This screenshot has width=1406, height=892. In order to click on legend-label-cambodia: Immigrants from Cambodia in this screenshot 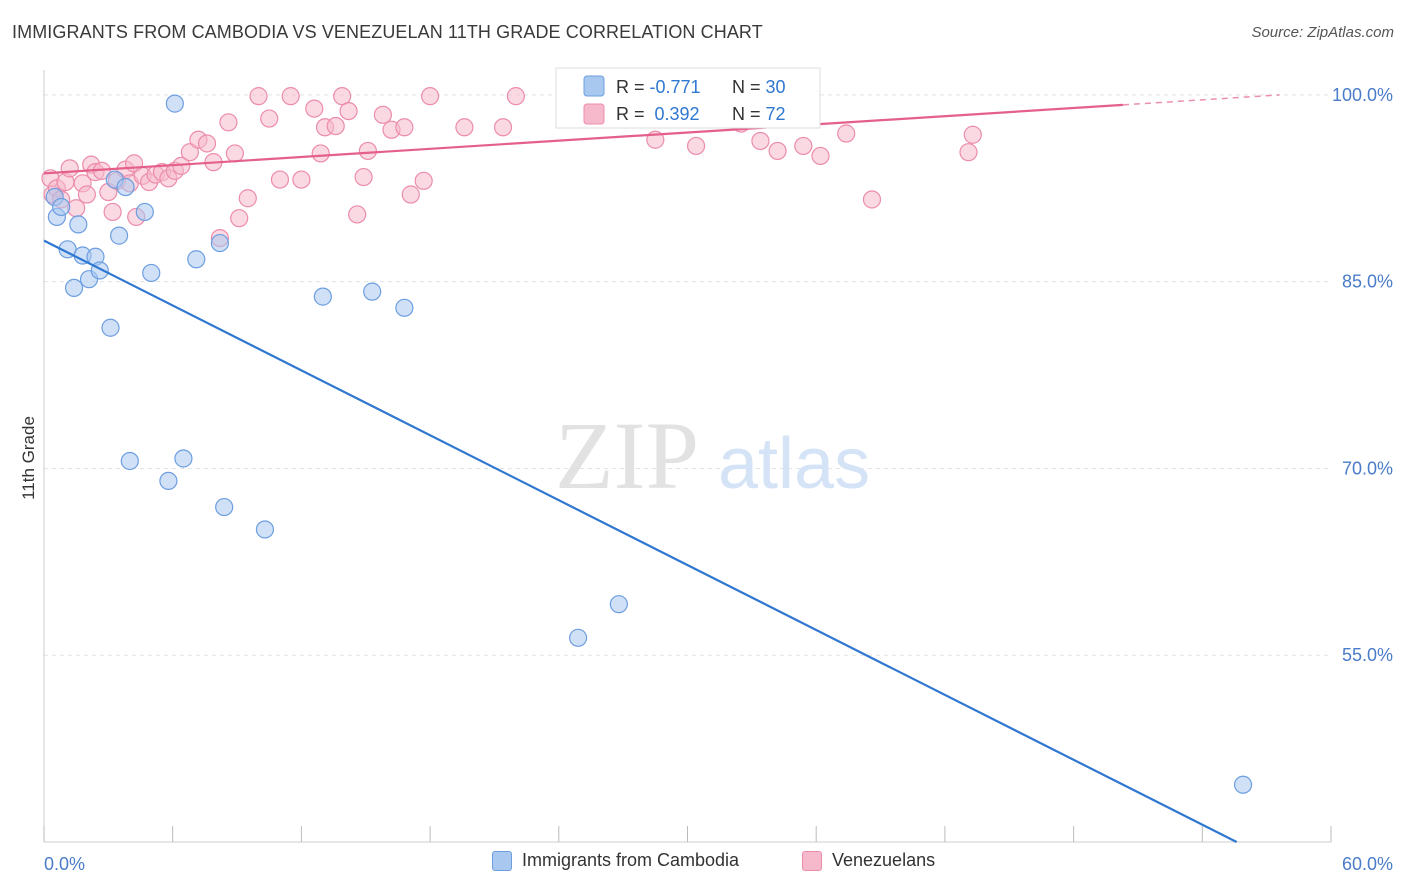, I will do `click(631, 860)`.